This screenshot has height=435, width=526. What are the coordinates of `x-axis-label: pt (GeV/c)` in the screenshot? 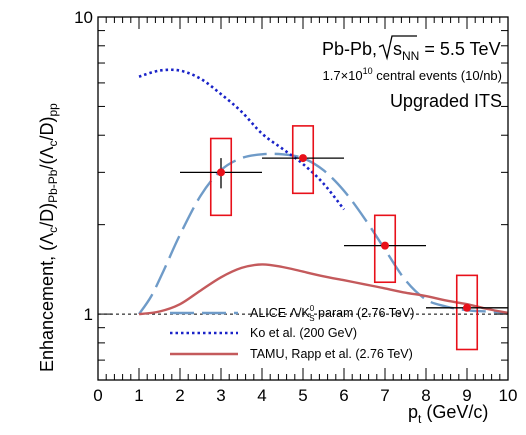 It's located at (448, 414).